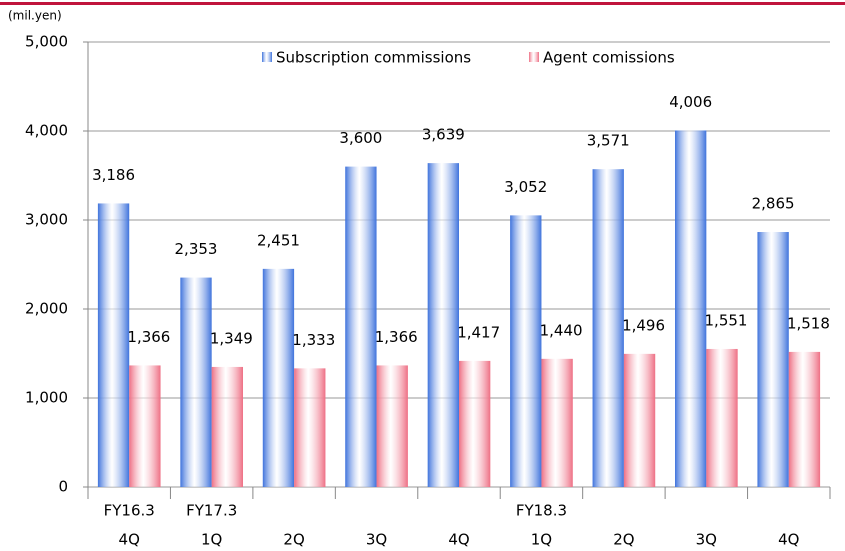 Image resolution: width=845 pixels, height=551 pixels. What do you see at coordinates (773, 204) in the screenshot?
I see `value-label: 2,865` at bounding box center [773, 204].